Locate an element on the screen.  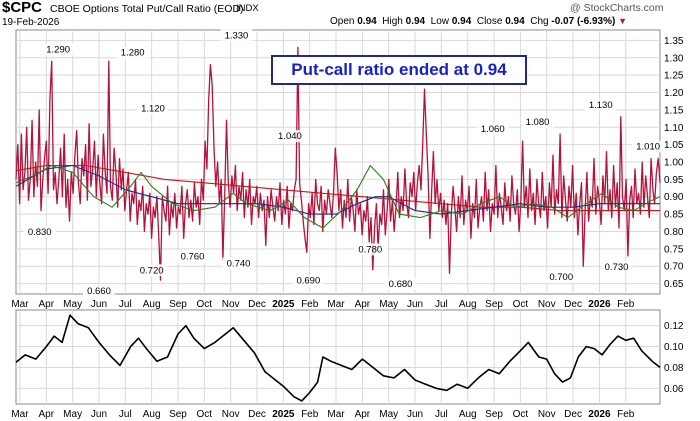
y-tick-label: 1.15 is located at coordinates (674, 110).